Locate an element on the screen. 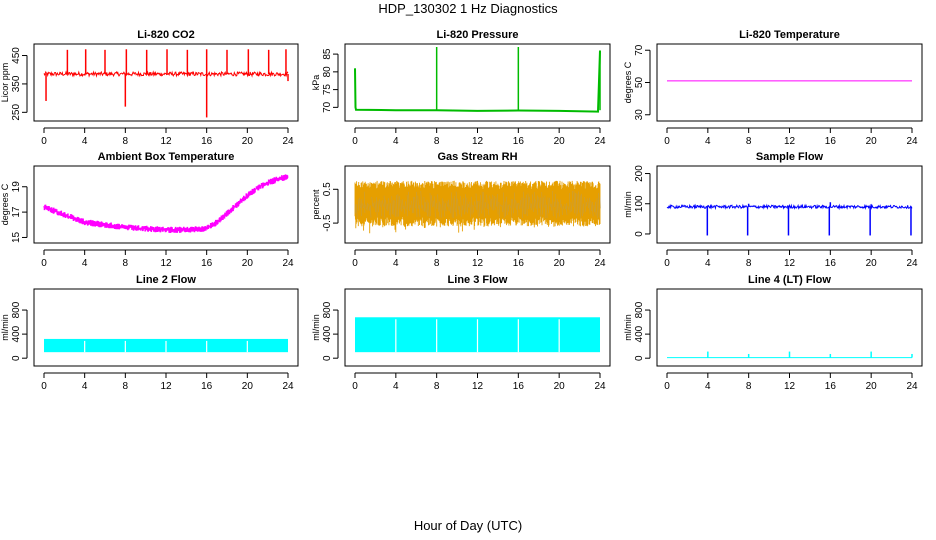  y-axis-label: kPa is located at coordinates (316, 83).